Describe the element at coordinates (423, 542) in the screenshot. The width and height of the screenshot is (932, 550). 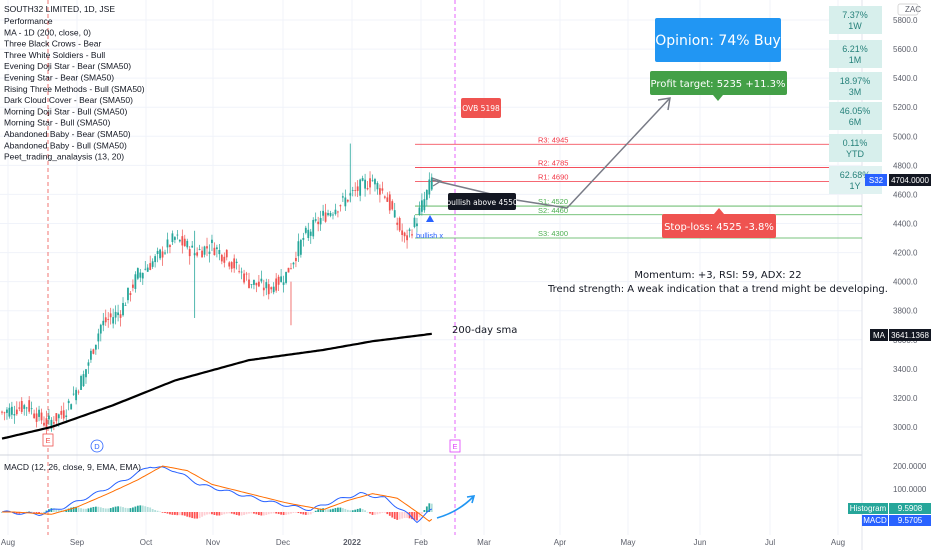
I see `time-axis: Aug Sep Oct Nov Dec 2022 Feb Mar Apr May Jun Jul Aug` at that location.